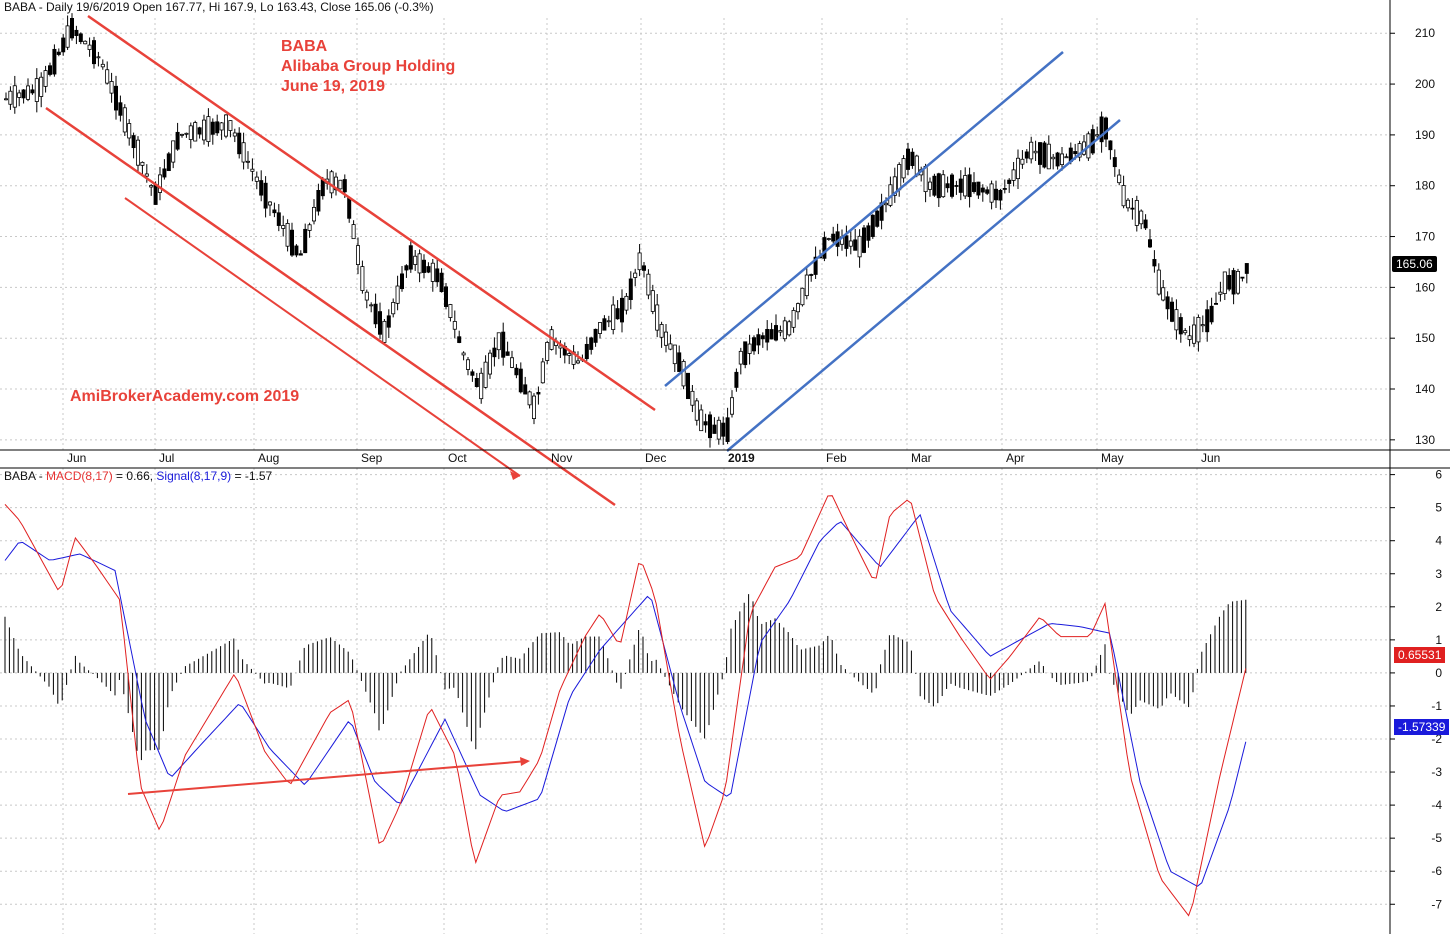 Image resolution: width=1450 pixels, height=934 pixels. What do you see at coordinates (561, 458) in the screenshot?
I see `x-tick-label: Nov` at bounding box center [561, 458].